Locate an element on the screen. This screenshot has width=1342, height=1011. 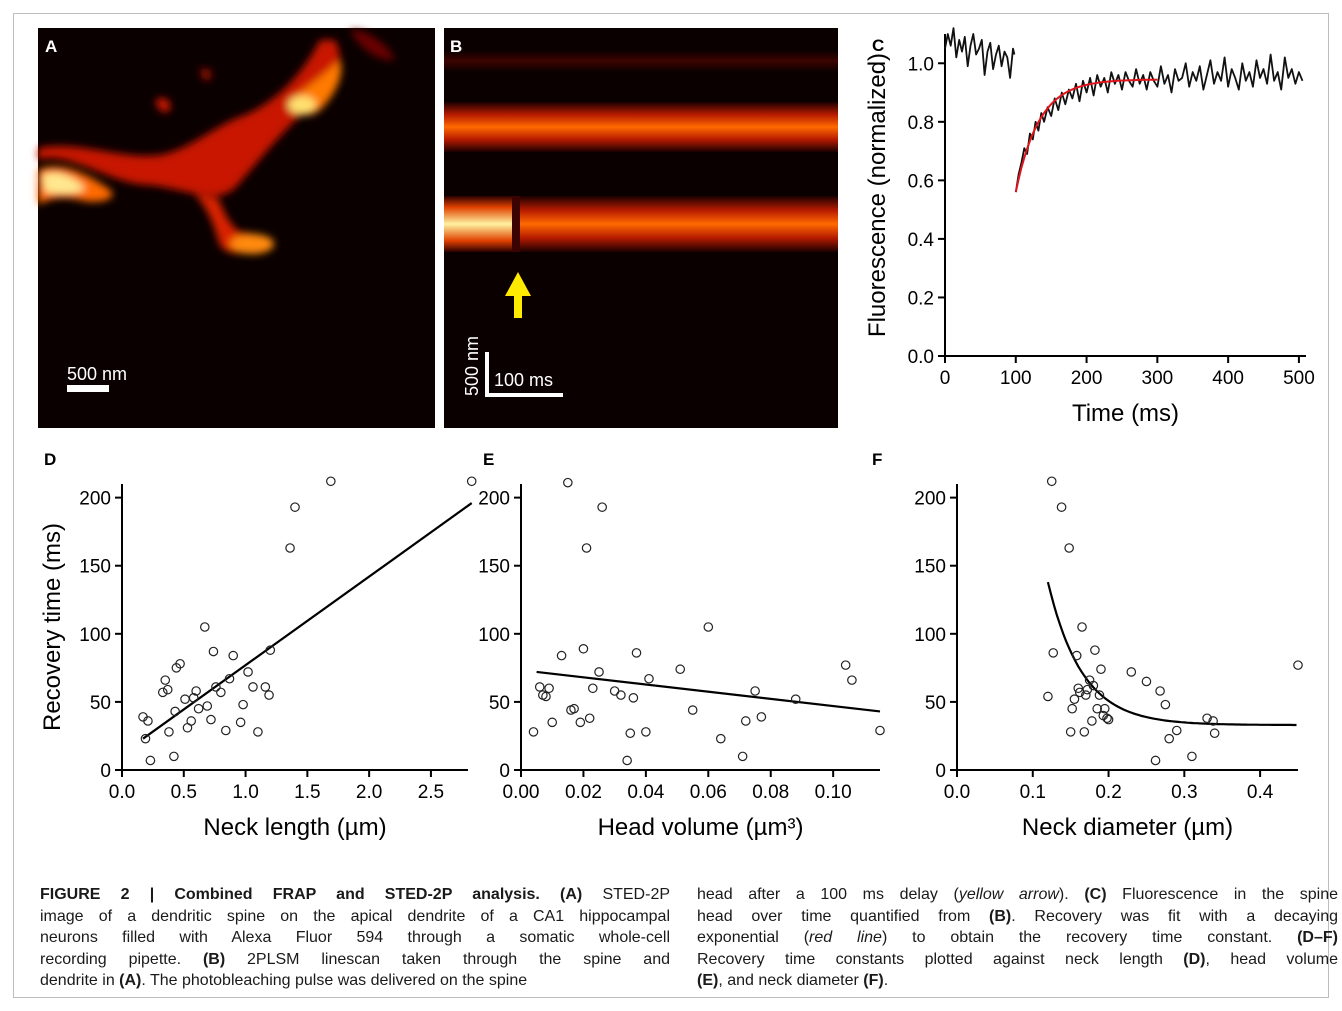
caption-segment: , head volume is located at coordinates (1271, 959).